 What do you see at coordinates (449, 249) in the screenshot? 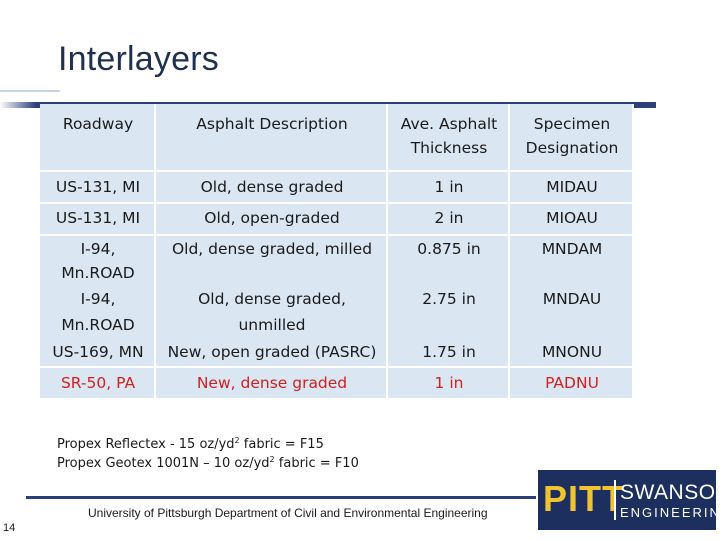
I see `row3-thickness: 0.875 in` at bounding box center [449, 249].